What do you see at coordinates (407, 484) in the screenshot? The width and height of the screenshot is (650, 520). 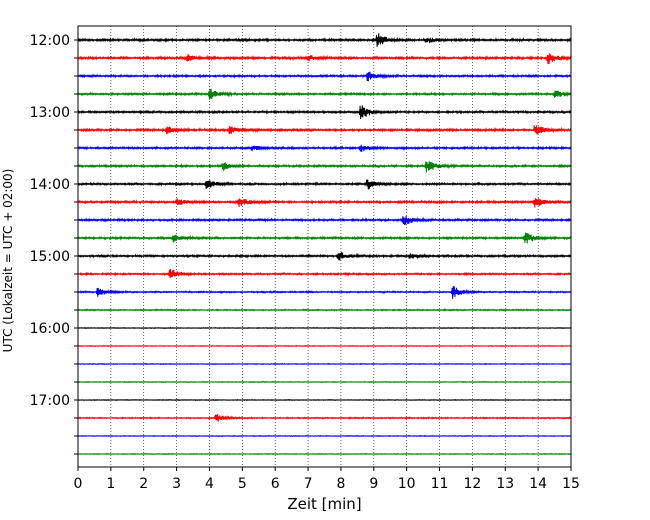 I see `x-tick-label-10: 10` at bounding box center [407, 484].